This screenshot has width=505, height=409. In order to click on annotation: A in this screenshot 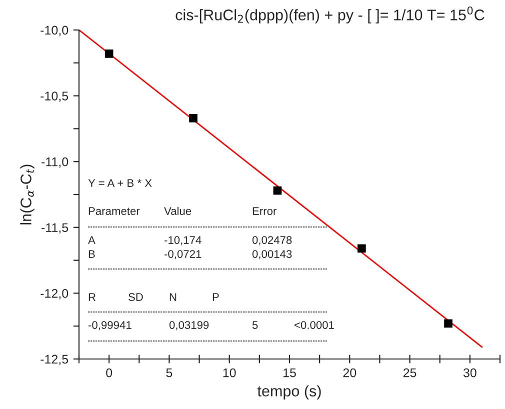, I will do `click(92, 240)`.